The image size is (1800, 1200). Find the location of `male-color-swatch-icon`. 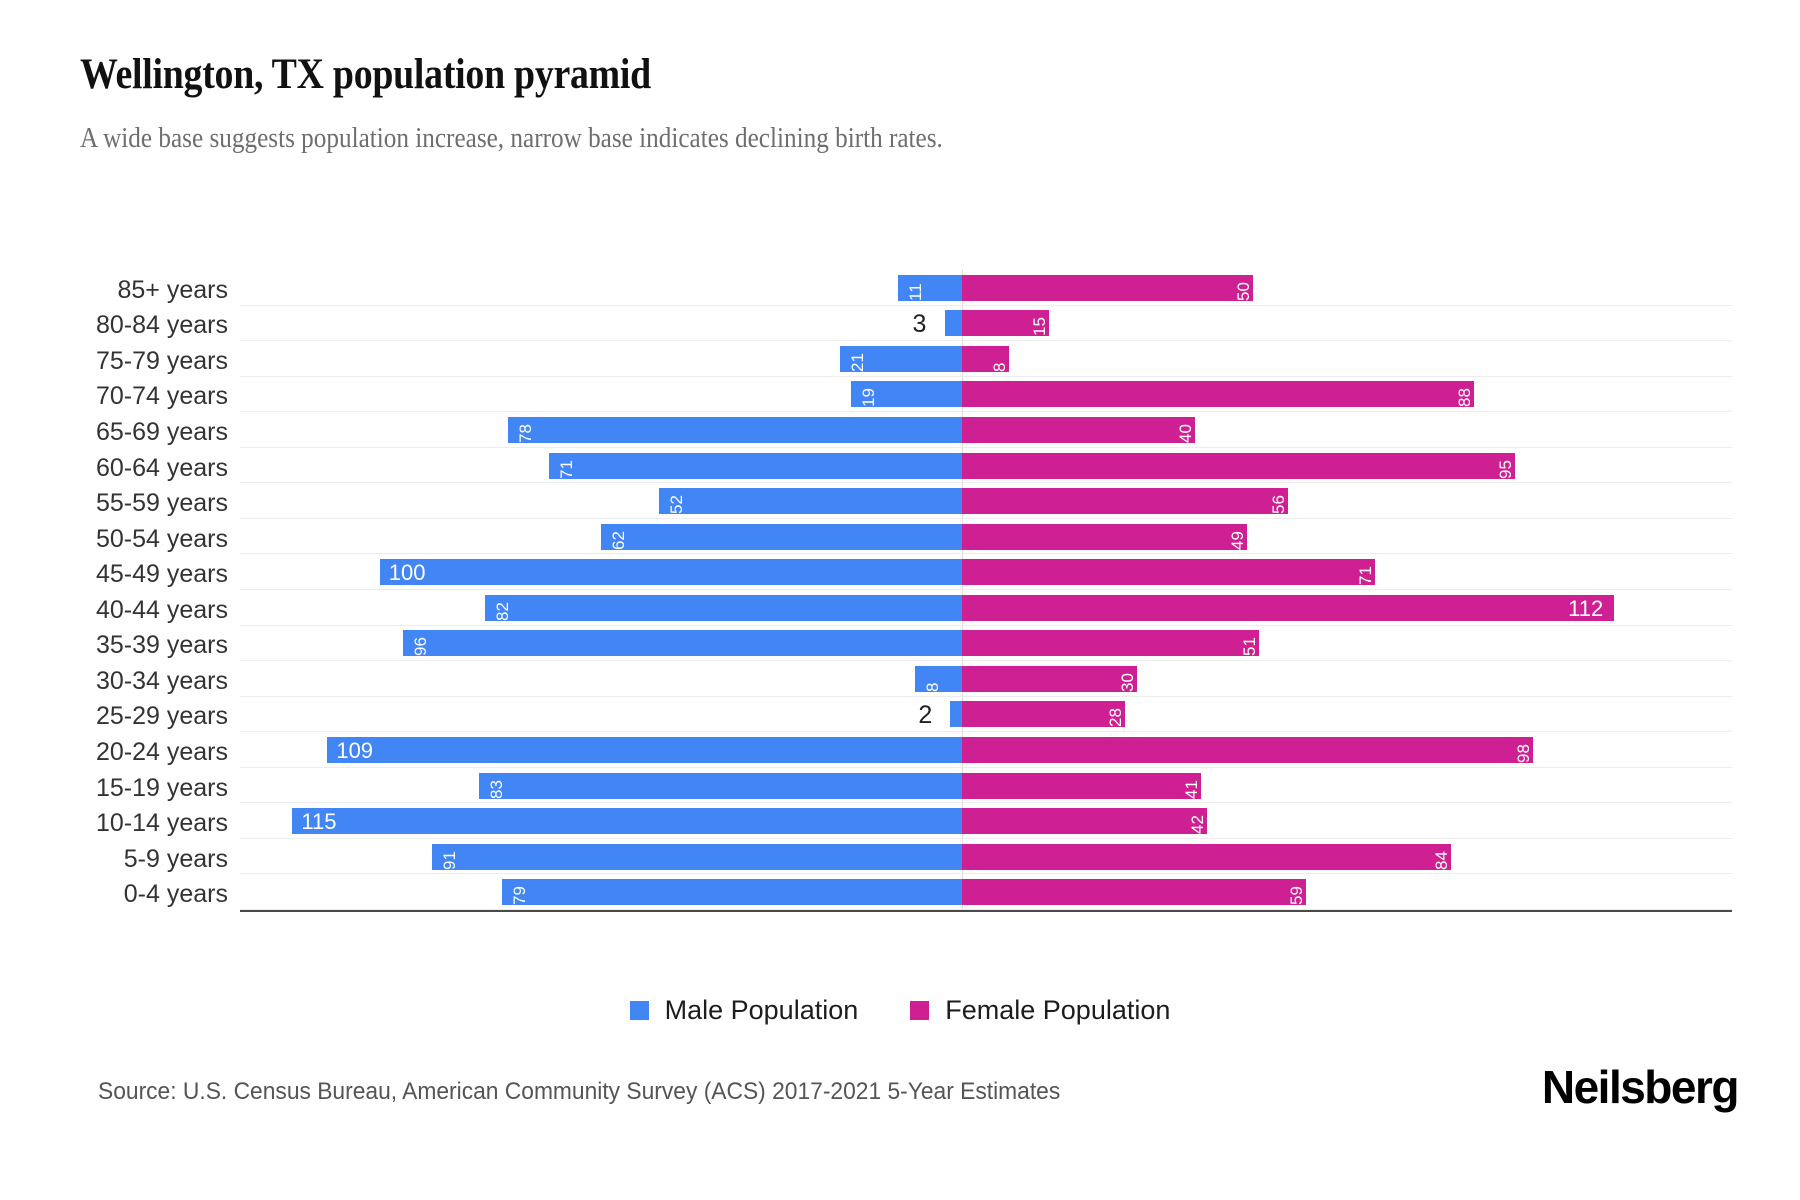

male-color-swatch-icon is located at coordinates (639, 1010).